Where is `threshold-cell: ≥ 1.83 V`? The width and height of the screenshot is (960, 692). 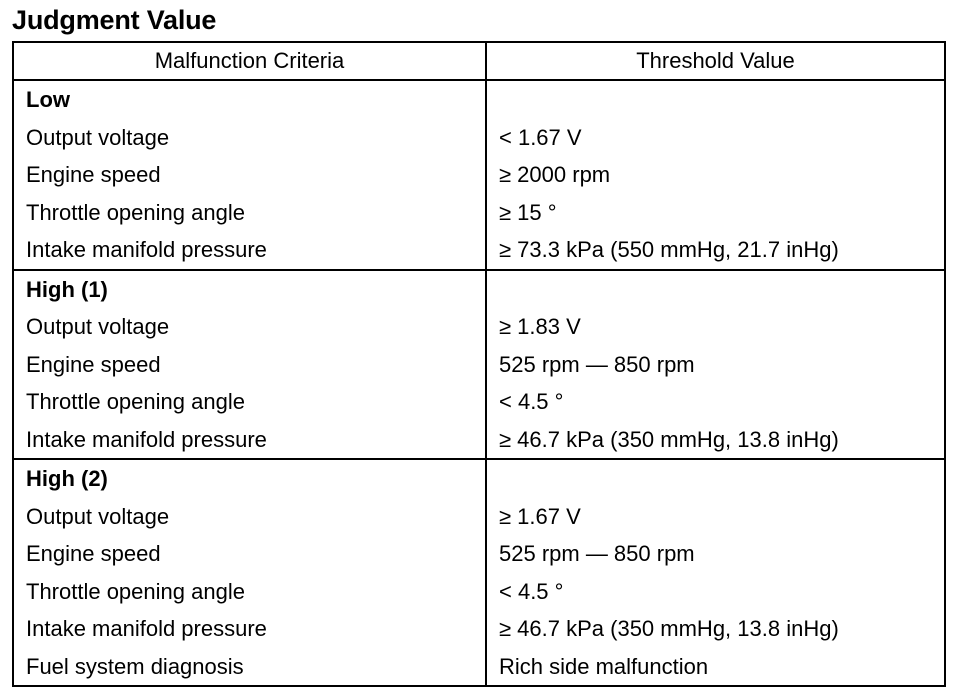
threshold-cell: ≥ 1.83 V is located at coordinates (715, 327).